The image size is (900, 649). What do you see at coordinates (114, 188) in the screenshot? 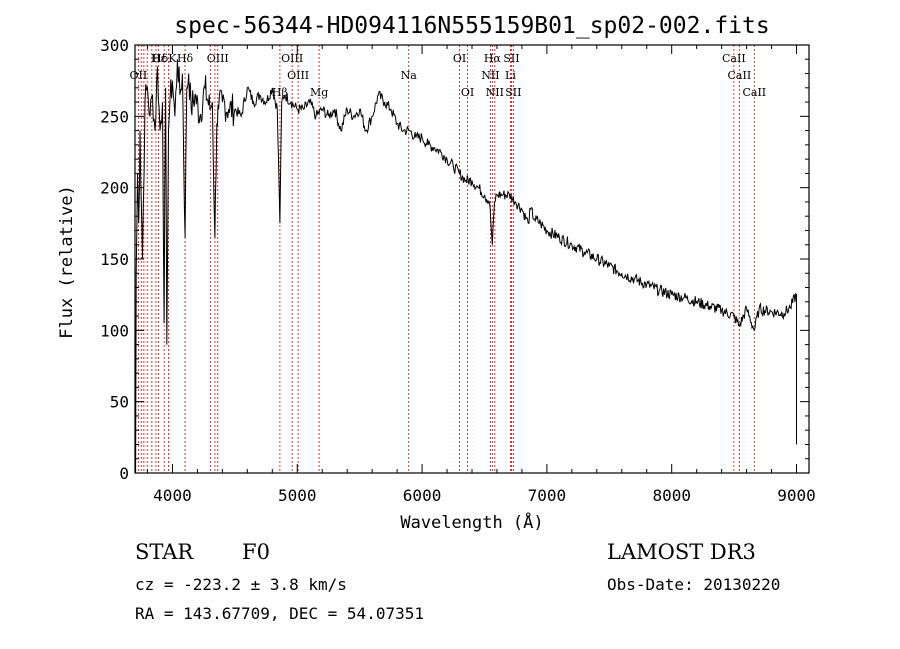
I see `y-tick-label: 200` at bounding box center [114, 188].